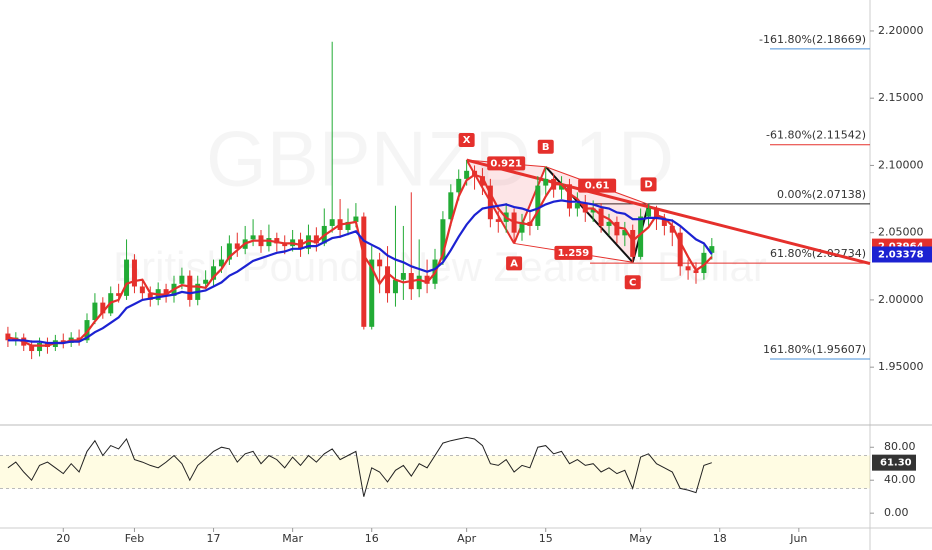 The image size is (932, 550). Describe the element at coordinates (896, 512) in the screenshot. I see `rsi-tick-label: 0.00` at that location.